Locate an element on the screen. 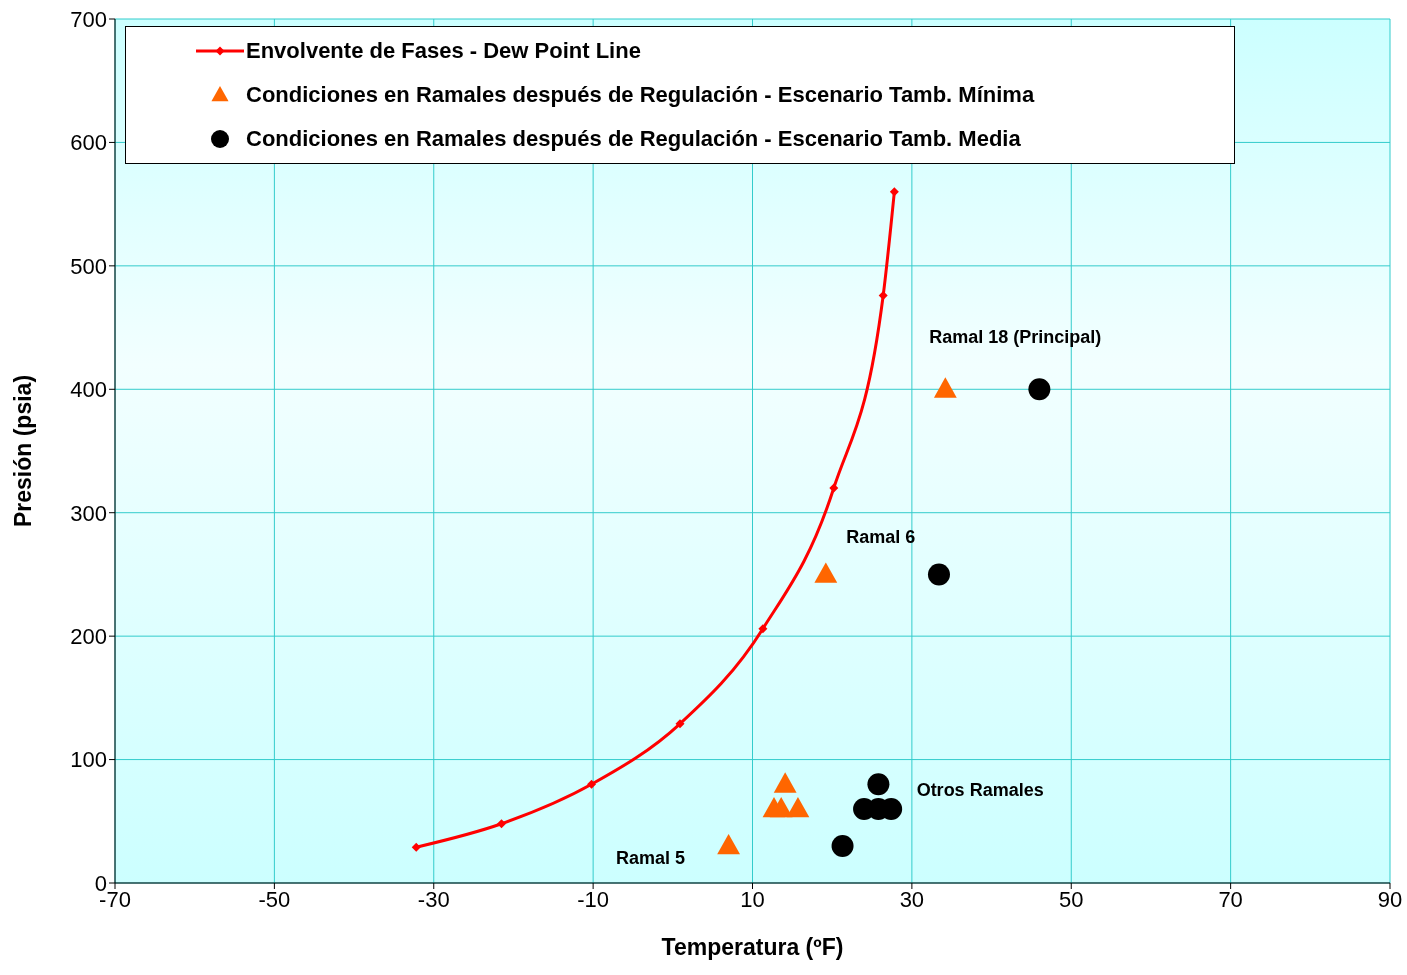  y-tick-label: 700 is located at coordinates (88, 19).